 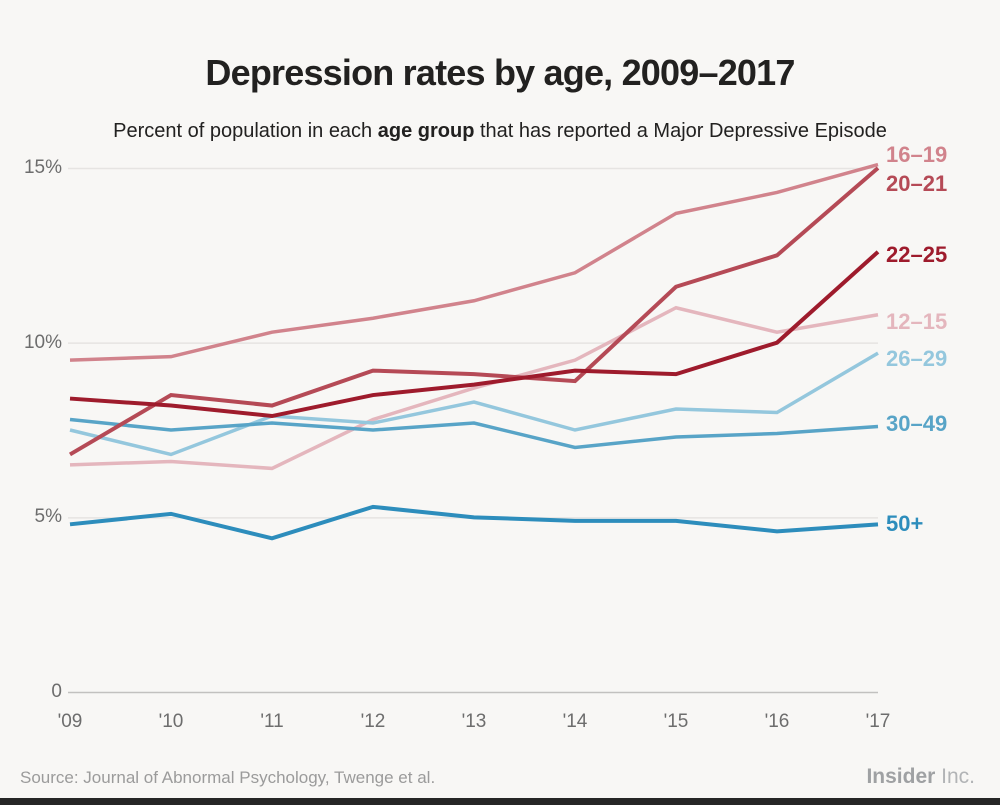 I want to click on x-tick-label-17: '17, so click(x=878, y=721).